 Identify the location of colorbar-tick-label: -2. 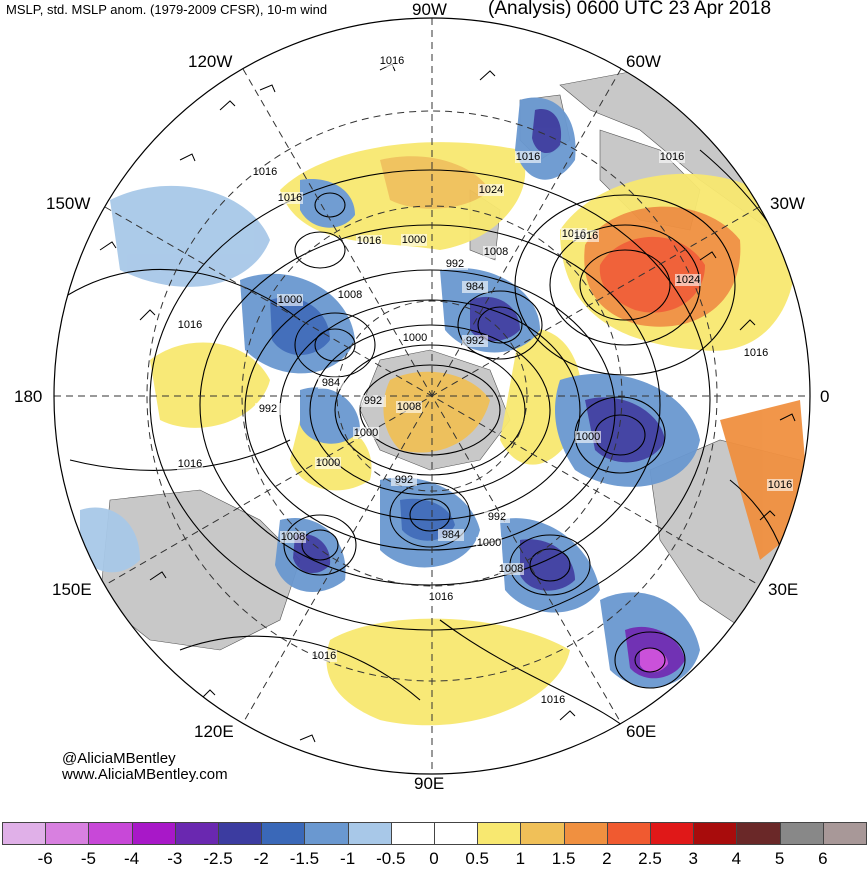
(261, 858).